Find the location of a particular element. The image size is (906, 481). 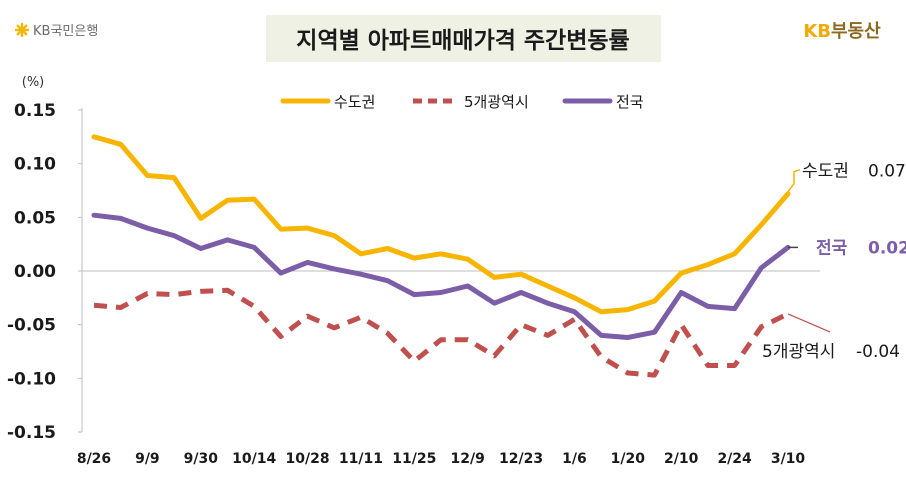

y-axis-unit-label: (%) is located at coordinates (33, 82).